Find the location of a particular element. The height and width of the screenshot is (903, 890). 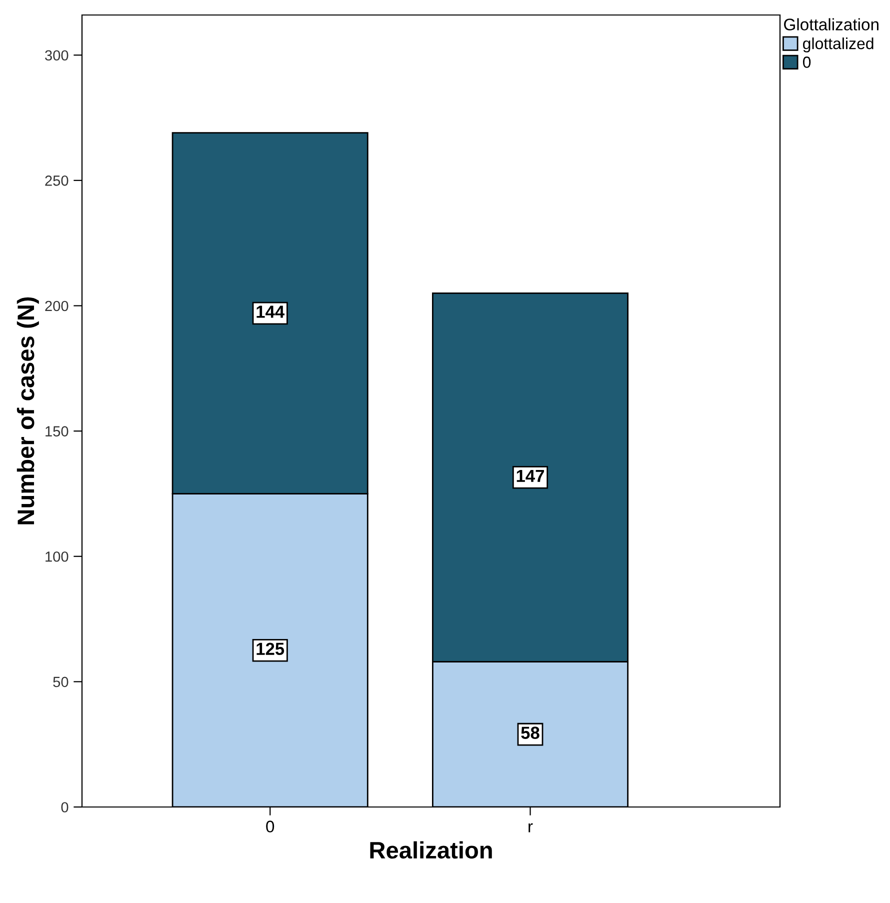

legend-label: 0 is located at coordinates (806, 62).